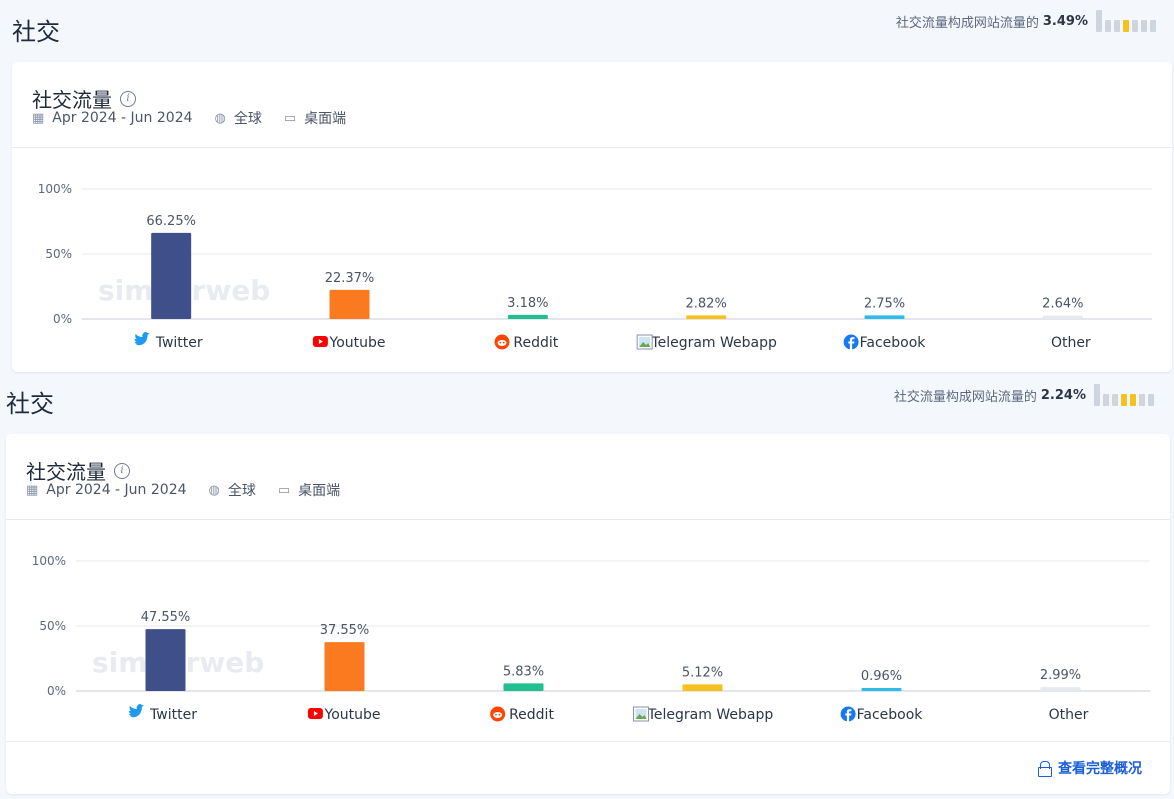  What do you see at coordinates (52, 626) in the screenshot?
I see `y-tick-label: 50%` at bounding box center [52, 626].